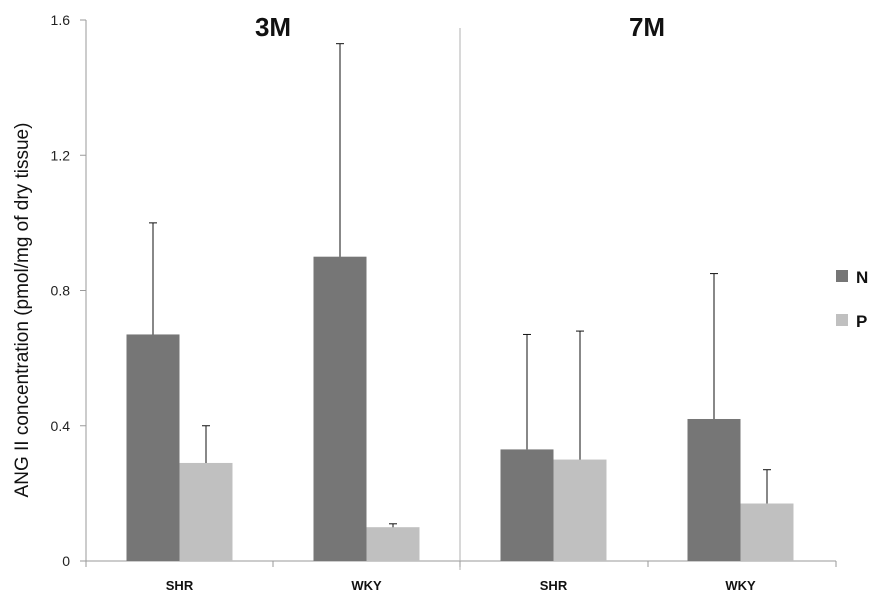  Describe the element at coordinates (273, 27) in the screenshot. I see `panel-title: 3M` at that location.